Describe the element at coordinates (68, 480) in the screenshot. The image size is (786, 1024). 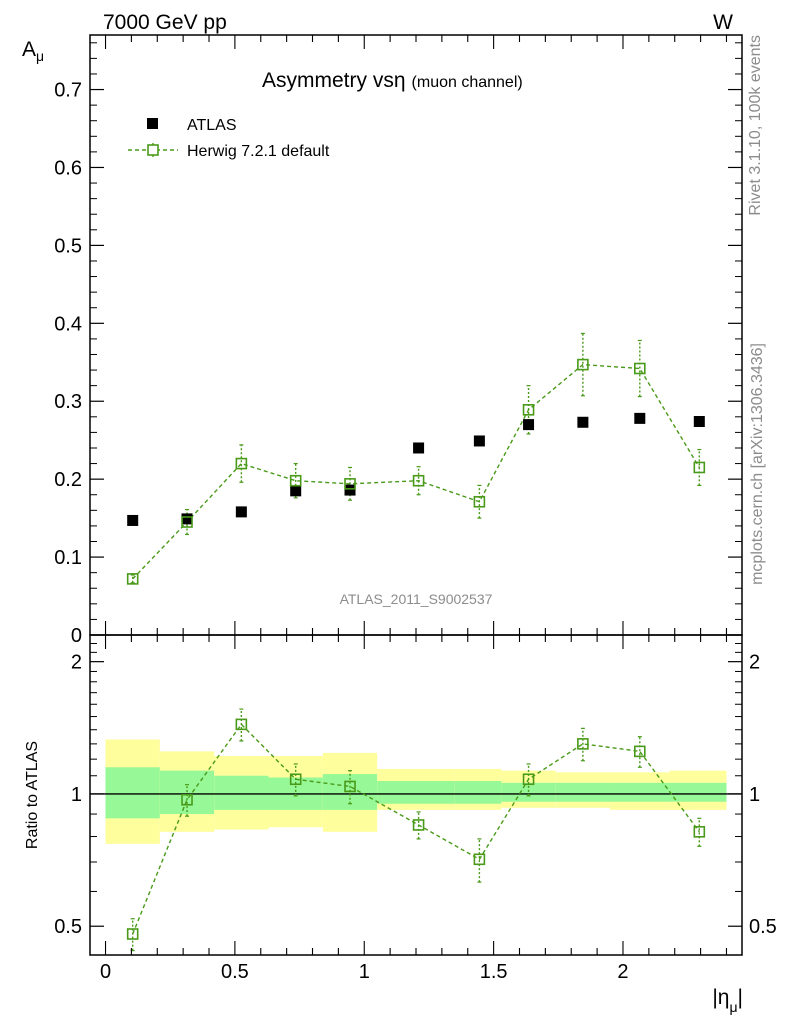
I see `y-tick-label: 0.2` at that location.